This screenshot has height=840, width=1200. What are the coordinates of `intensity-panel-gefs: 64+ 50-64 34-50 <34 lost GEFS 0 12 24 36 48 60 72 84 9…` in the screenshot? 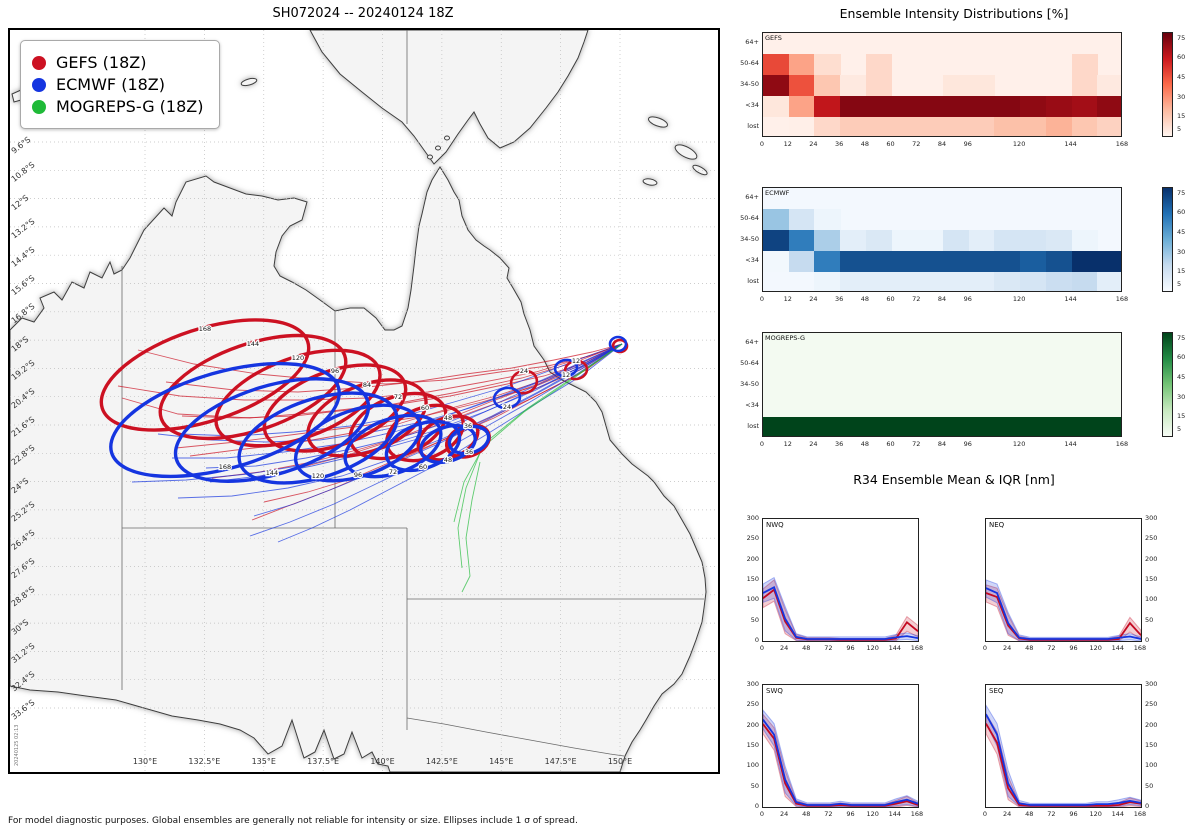 It's located at (965, 97).